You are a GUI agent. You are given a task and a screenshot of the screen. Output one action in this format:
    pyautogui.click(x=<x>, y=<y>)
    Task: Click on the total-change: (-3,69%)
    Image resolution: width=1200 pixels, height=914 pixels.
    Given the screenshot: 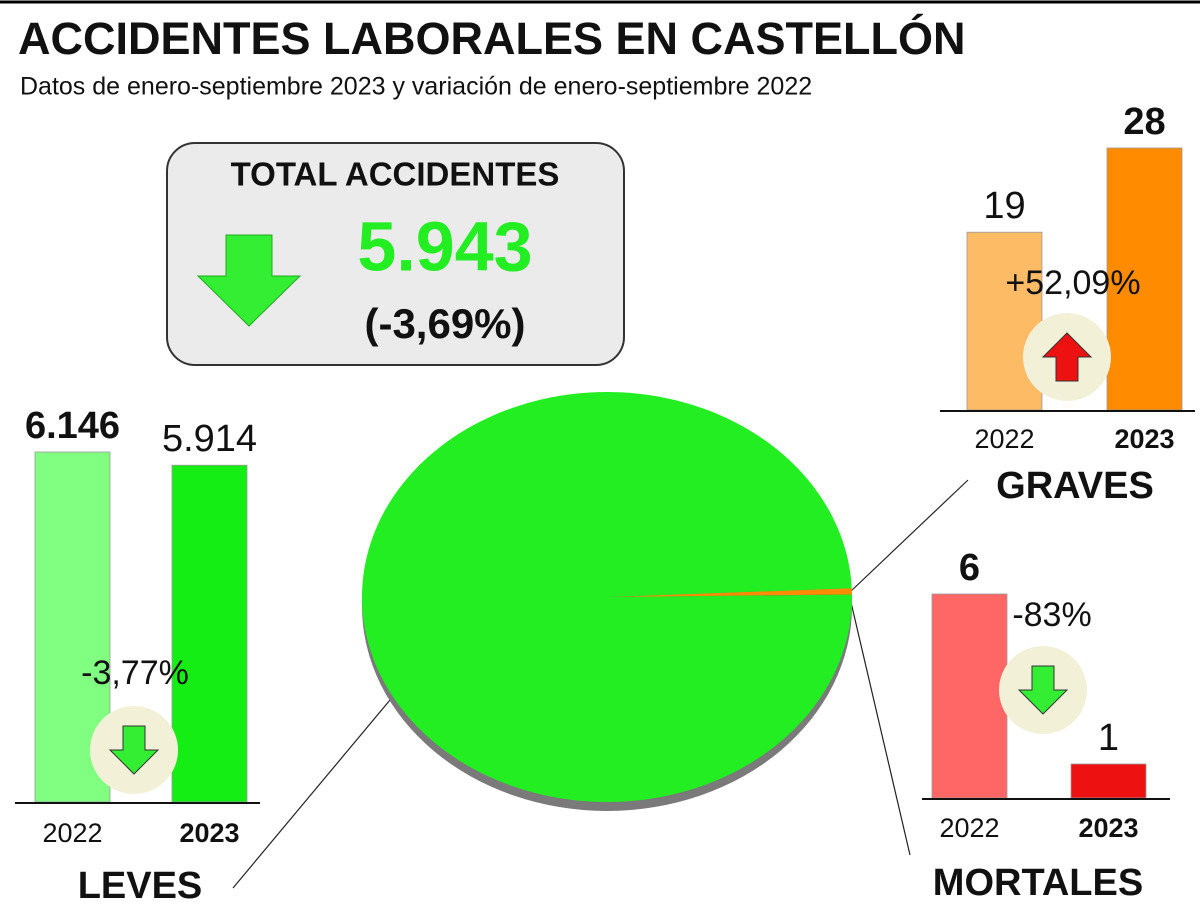 What is the action you would take?
    pyautogui.click(x=444, y=323)
    